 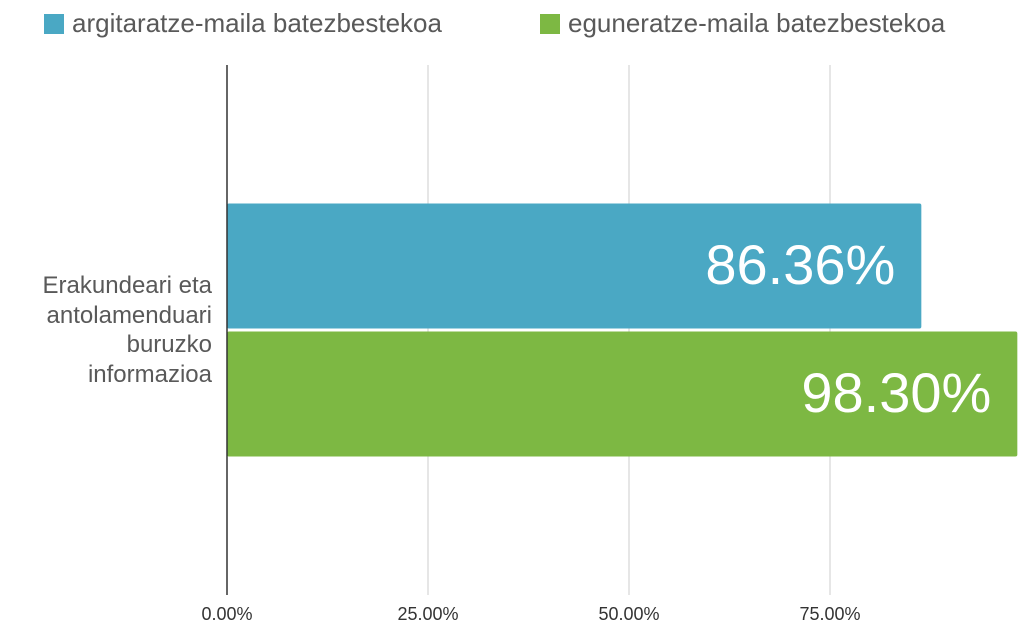 I want to click on bar-value-label: 86.36%, so click(x=800, y=264).